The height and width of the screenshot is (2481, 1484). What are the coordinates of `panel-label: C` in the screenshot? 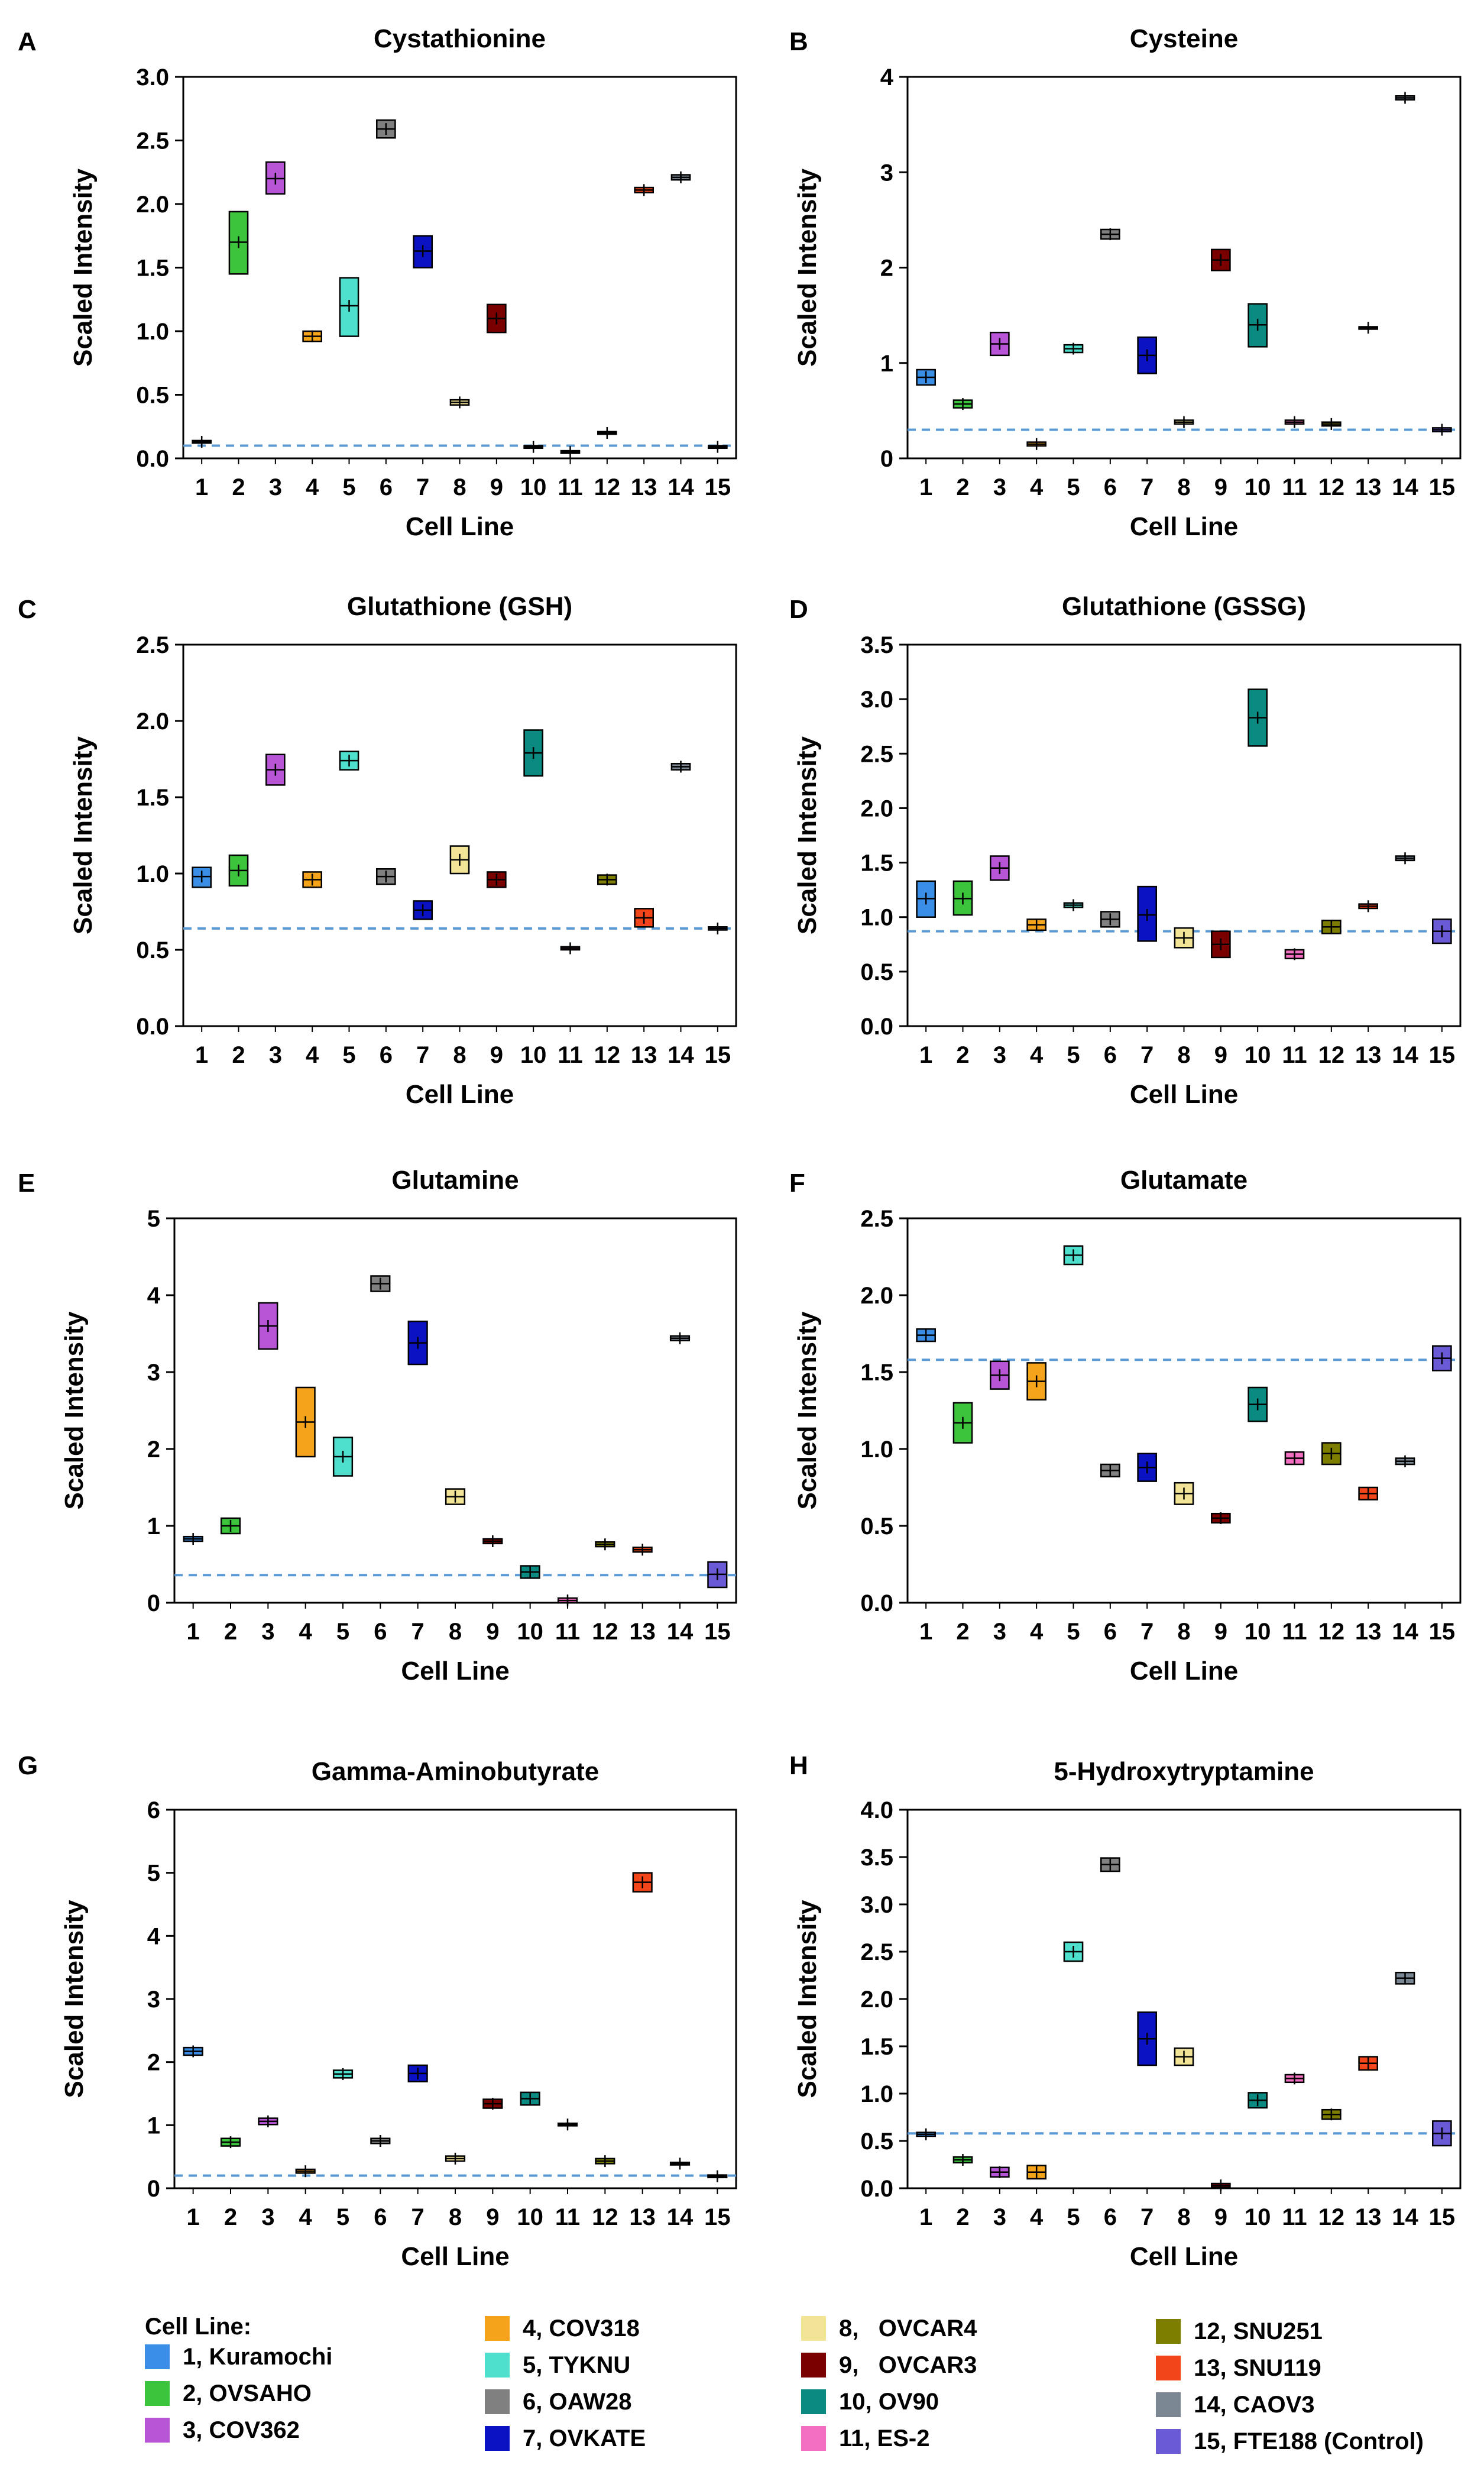 It's located at (27, 609).